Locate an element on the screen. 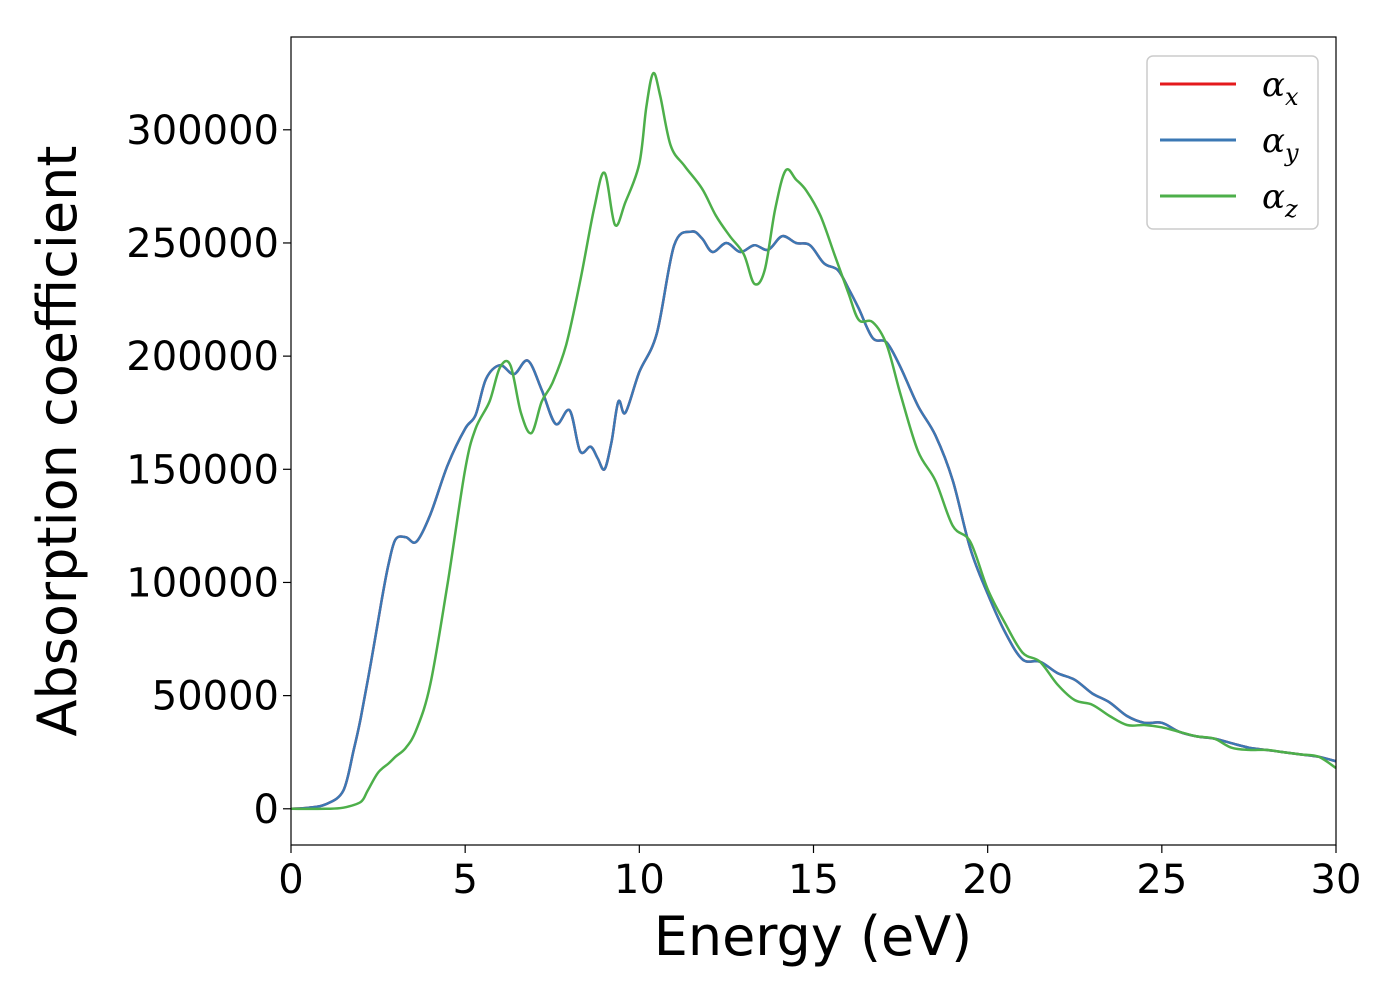 This screenshot has height=1000, width=1400. x-axis-title: Energy (eV) is located at coordinates (813, 936).